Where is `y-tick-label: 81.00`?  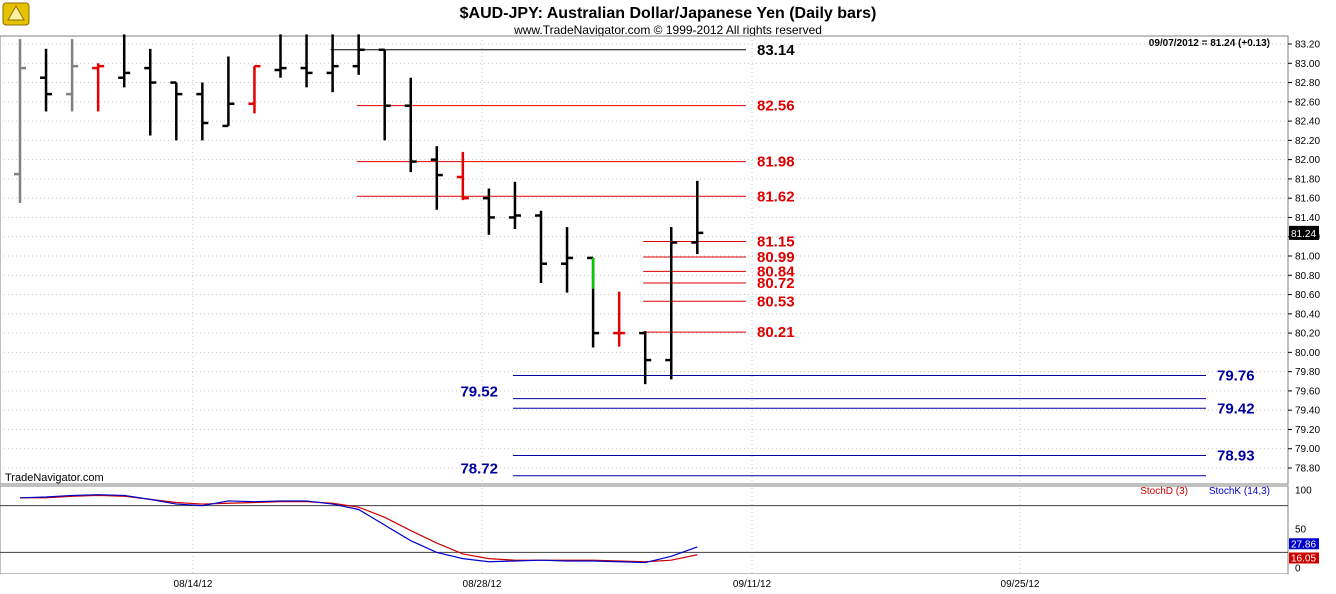 y-tick-label: 81.00 is located at coordinates (1307, 257).